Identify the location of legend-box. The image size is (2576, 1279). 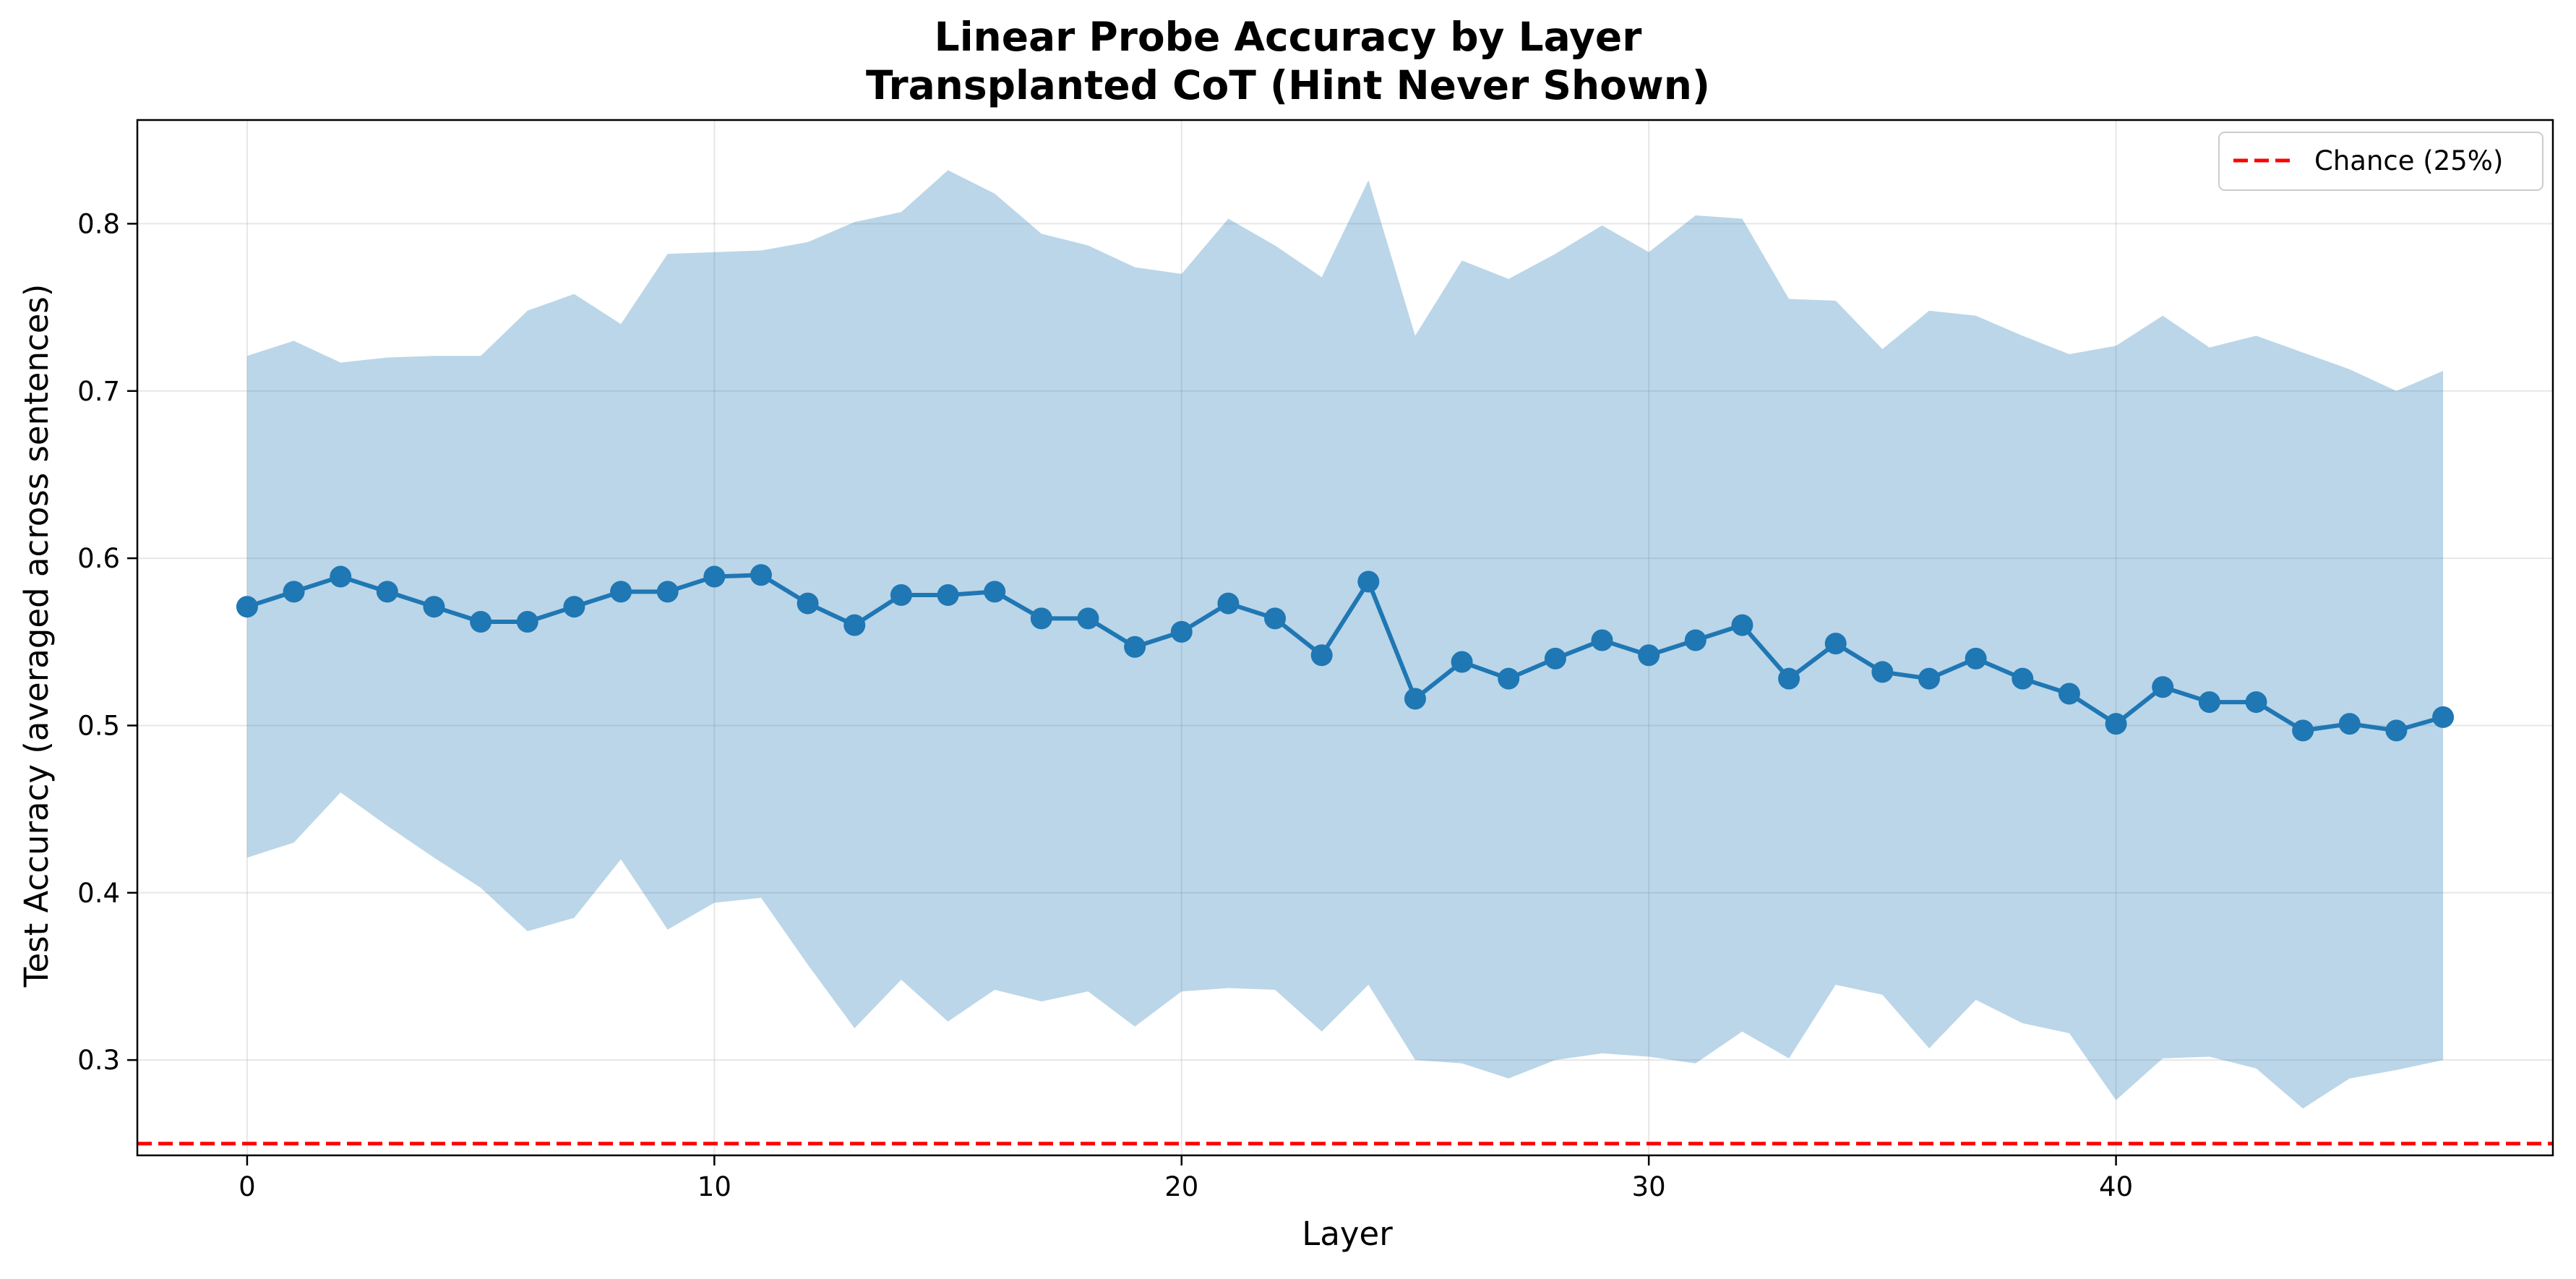
(2381, 161).